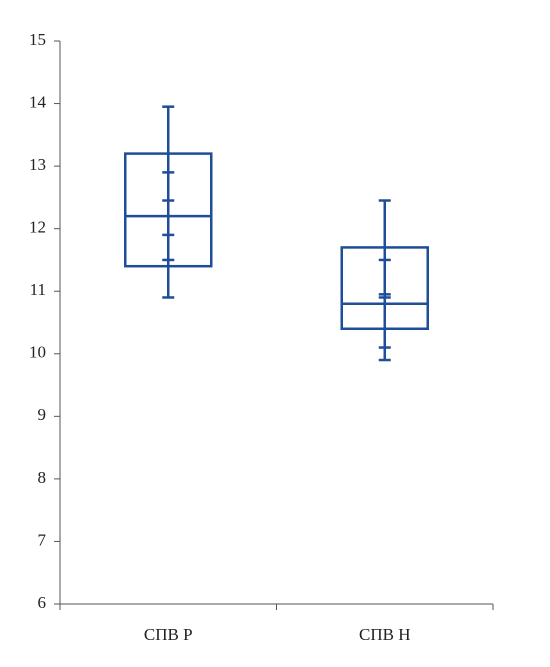 This screenshot has height=667, width=550. I want to click on y-tick-label: 15, so click(37, 39).